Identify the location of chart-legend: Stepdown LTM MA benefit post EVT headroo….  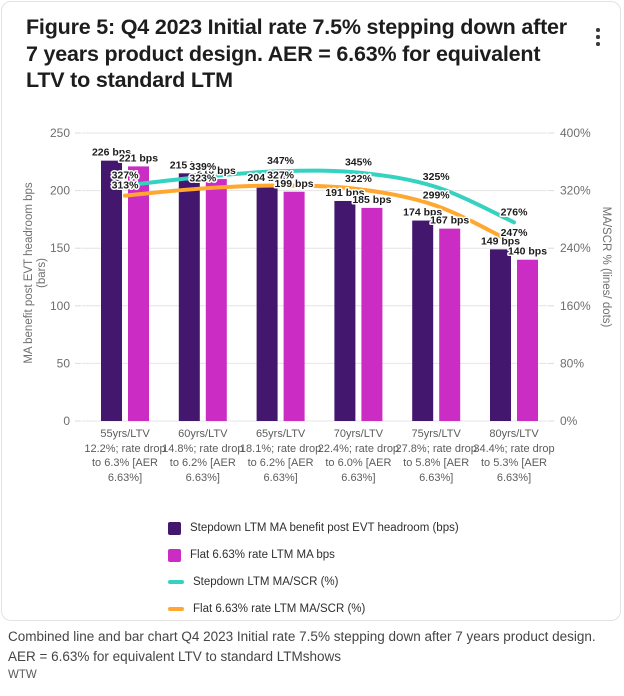
(313, 568).